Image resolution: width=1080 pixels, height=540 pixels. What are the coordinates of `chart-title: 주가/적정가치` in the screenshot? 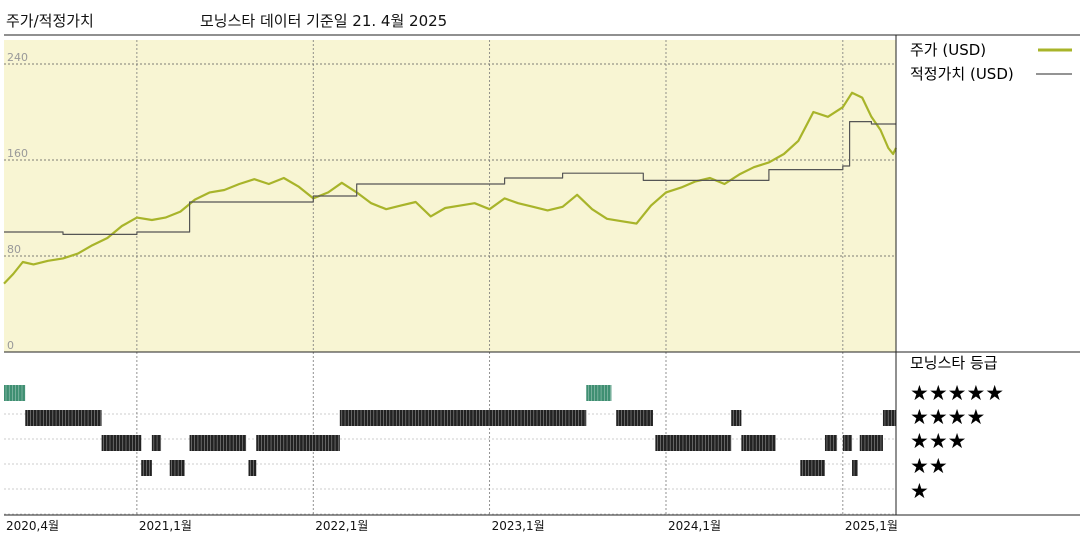 It's located at (50, 21).